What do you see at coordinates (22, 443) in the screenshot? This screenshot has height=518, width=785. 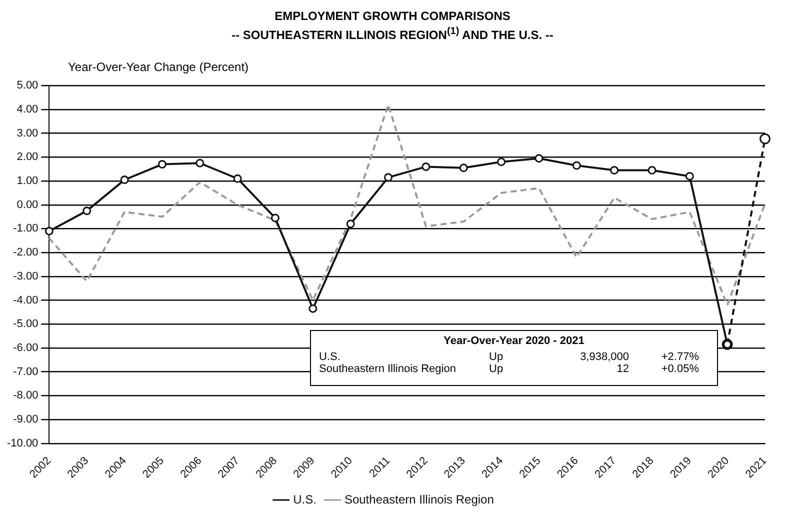 I see `y-tick-label: -10.00` at bounding box center [22, 443].